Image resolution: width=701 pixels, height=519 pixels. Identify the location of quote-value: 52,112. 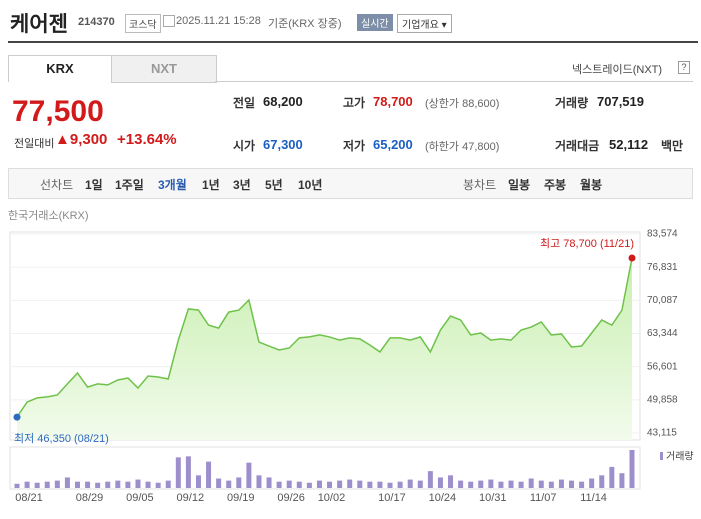
(629, 144).